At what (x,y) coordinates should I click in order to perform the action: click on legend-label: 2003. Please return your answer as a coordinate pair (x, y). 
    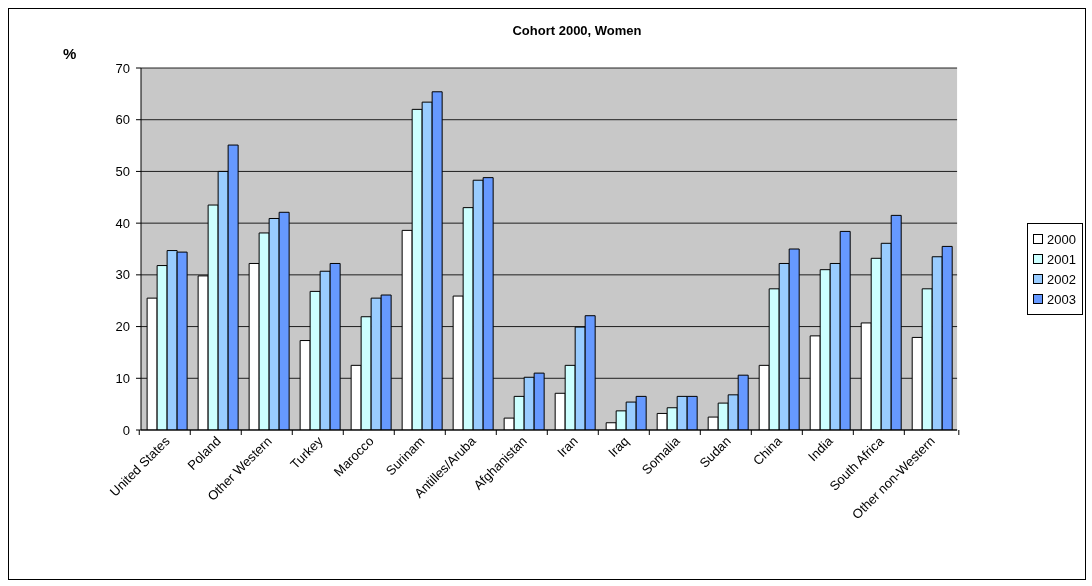
    Looking at the image, I should click on (1061, 299).